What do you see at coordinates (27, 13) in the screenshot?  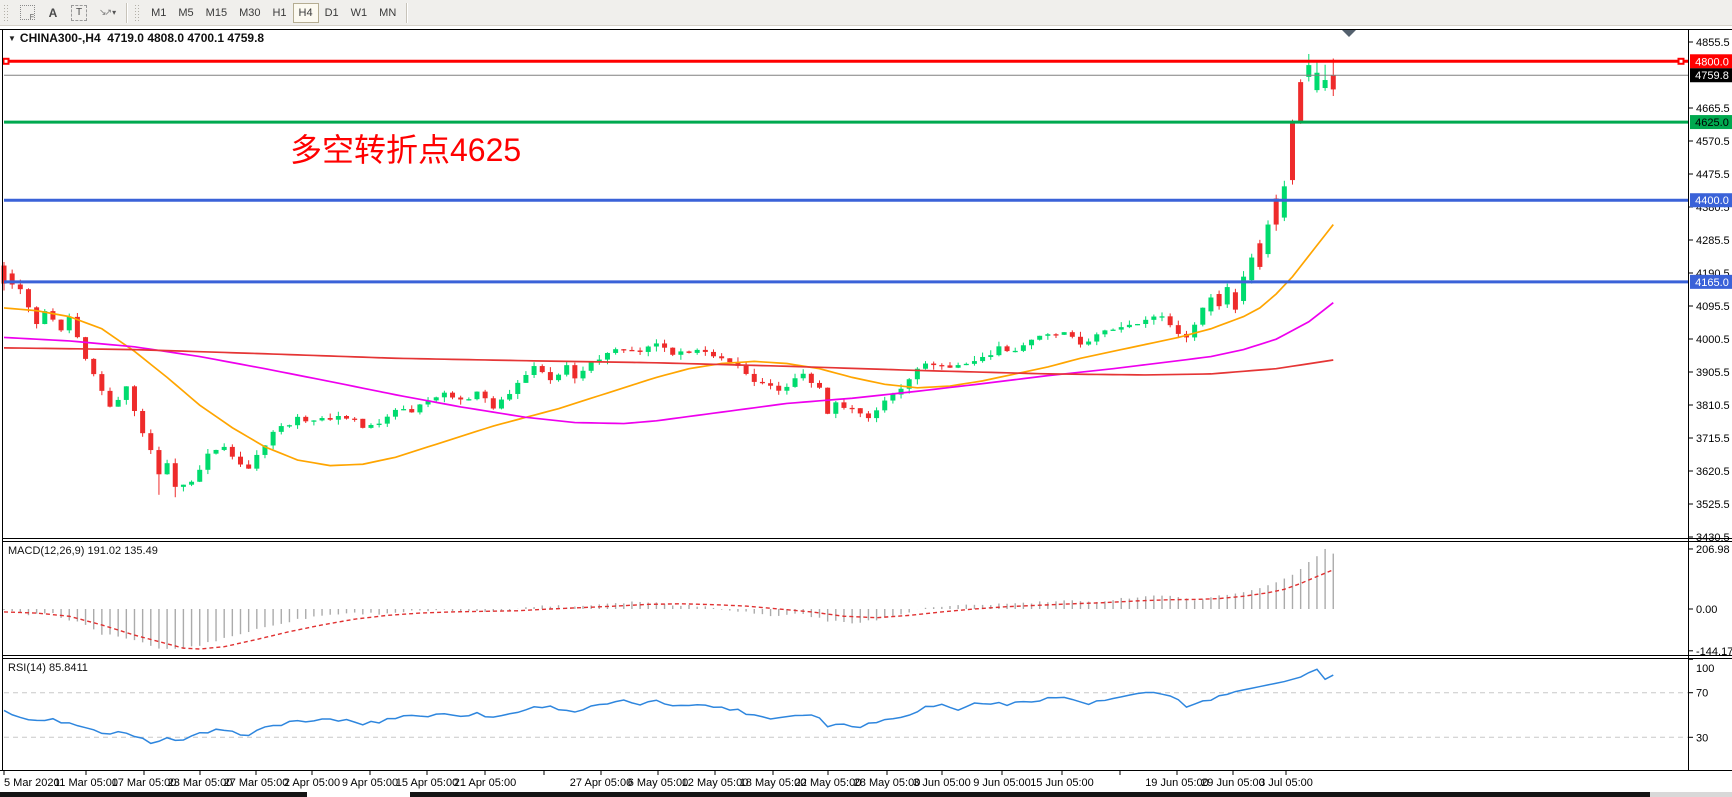 I see `template-grid-icon-button: F` at bounding box center [27, 13].